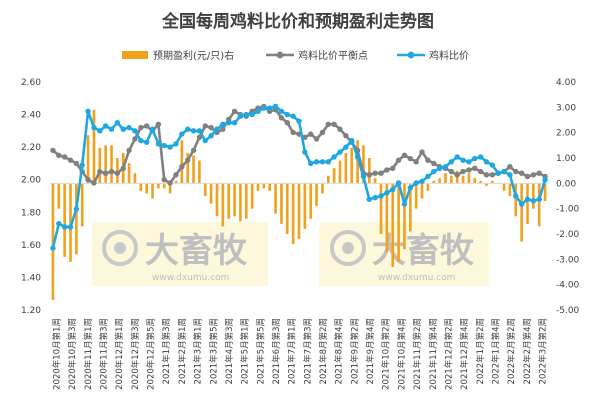 The width and height of the screenshot is (597, 415). What do you see at coordinates (568, 286) in the screenshot?
I see `right-tick-label: -4.00` at bounding box center [568, 286].